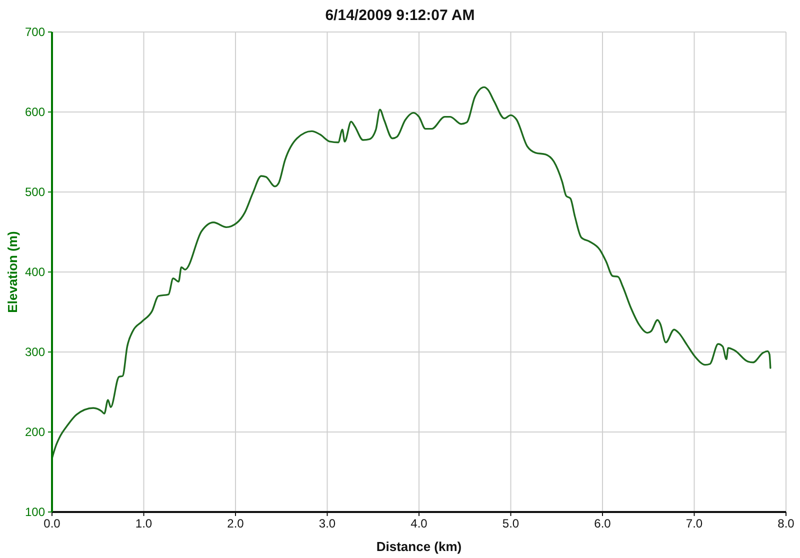  Describe the element at coordinates (35, 111) in the screenshot. I see `y-tick-label: 600` at that location.